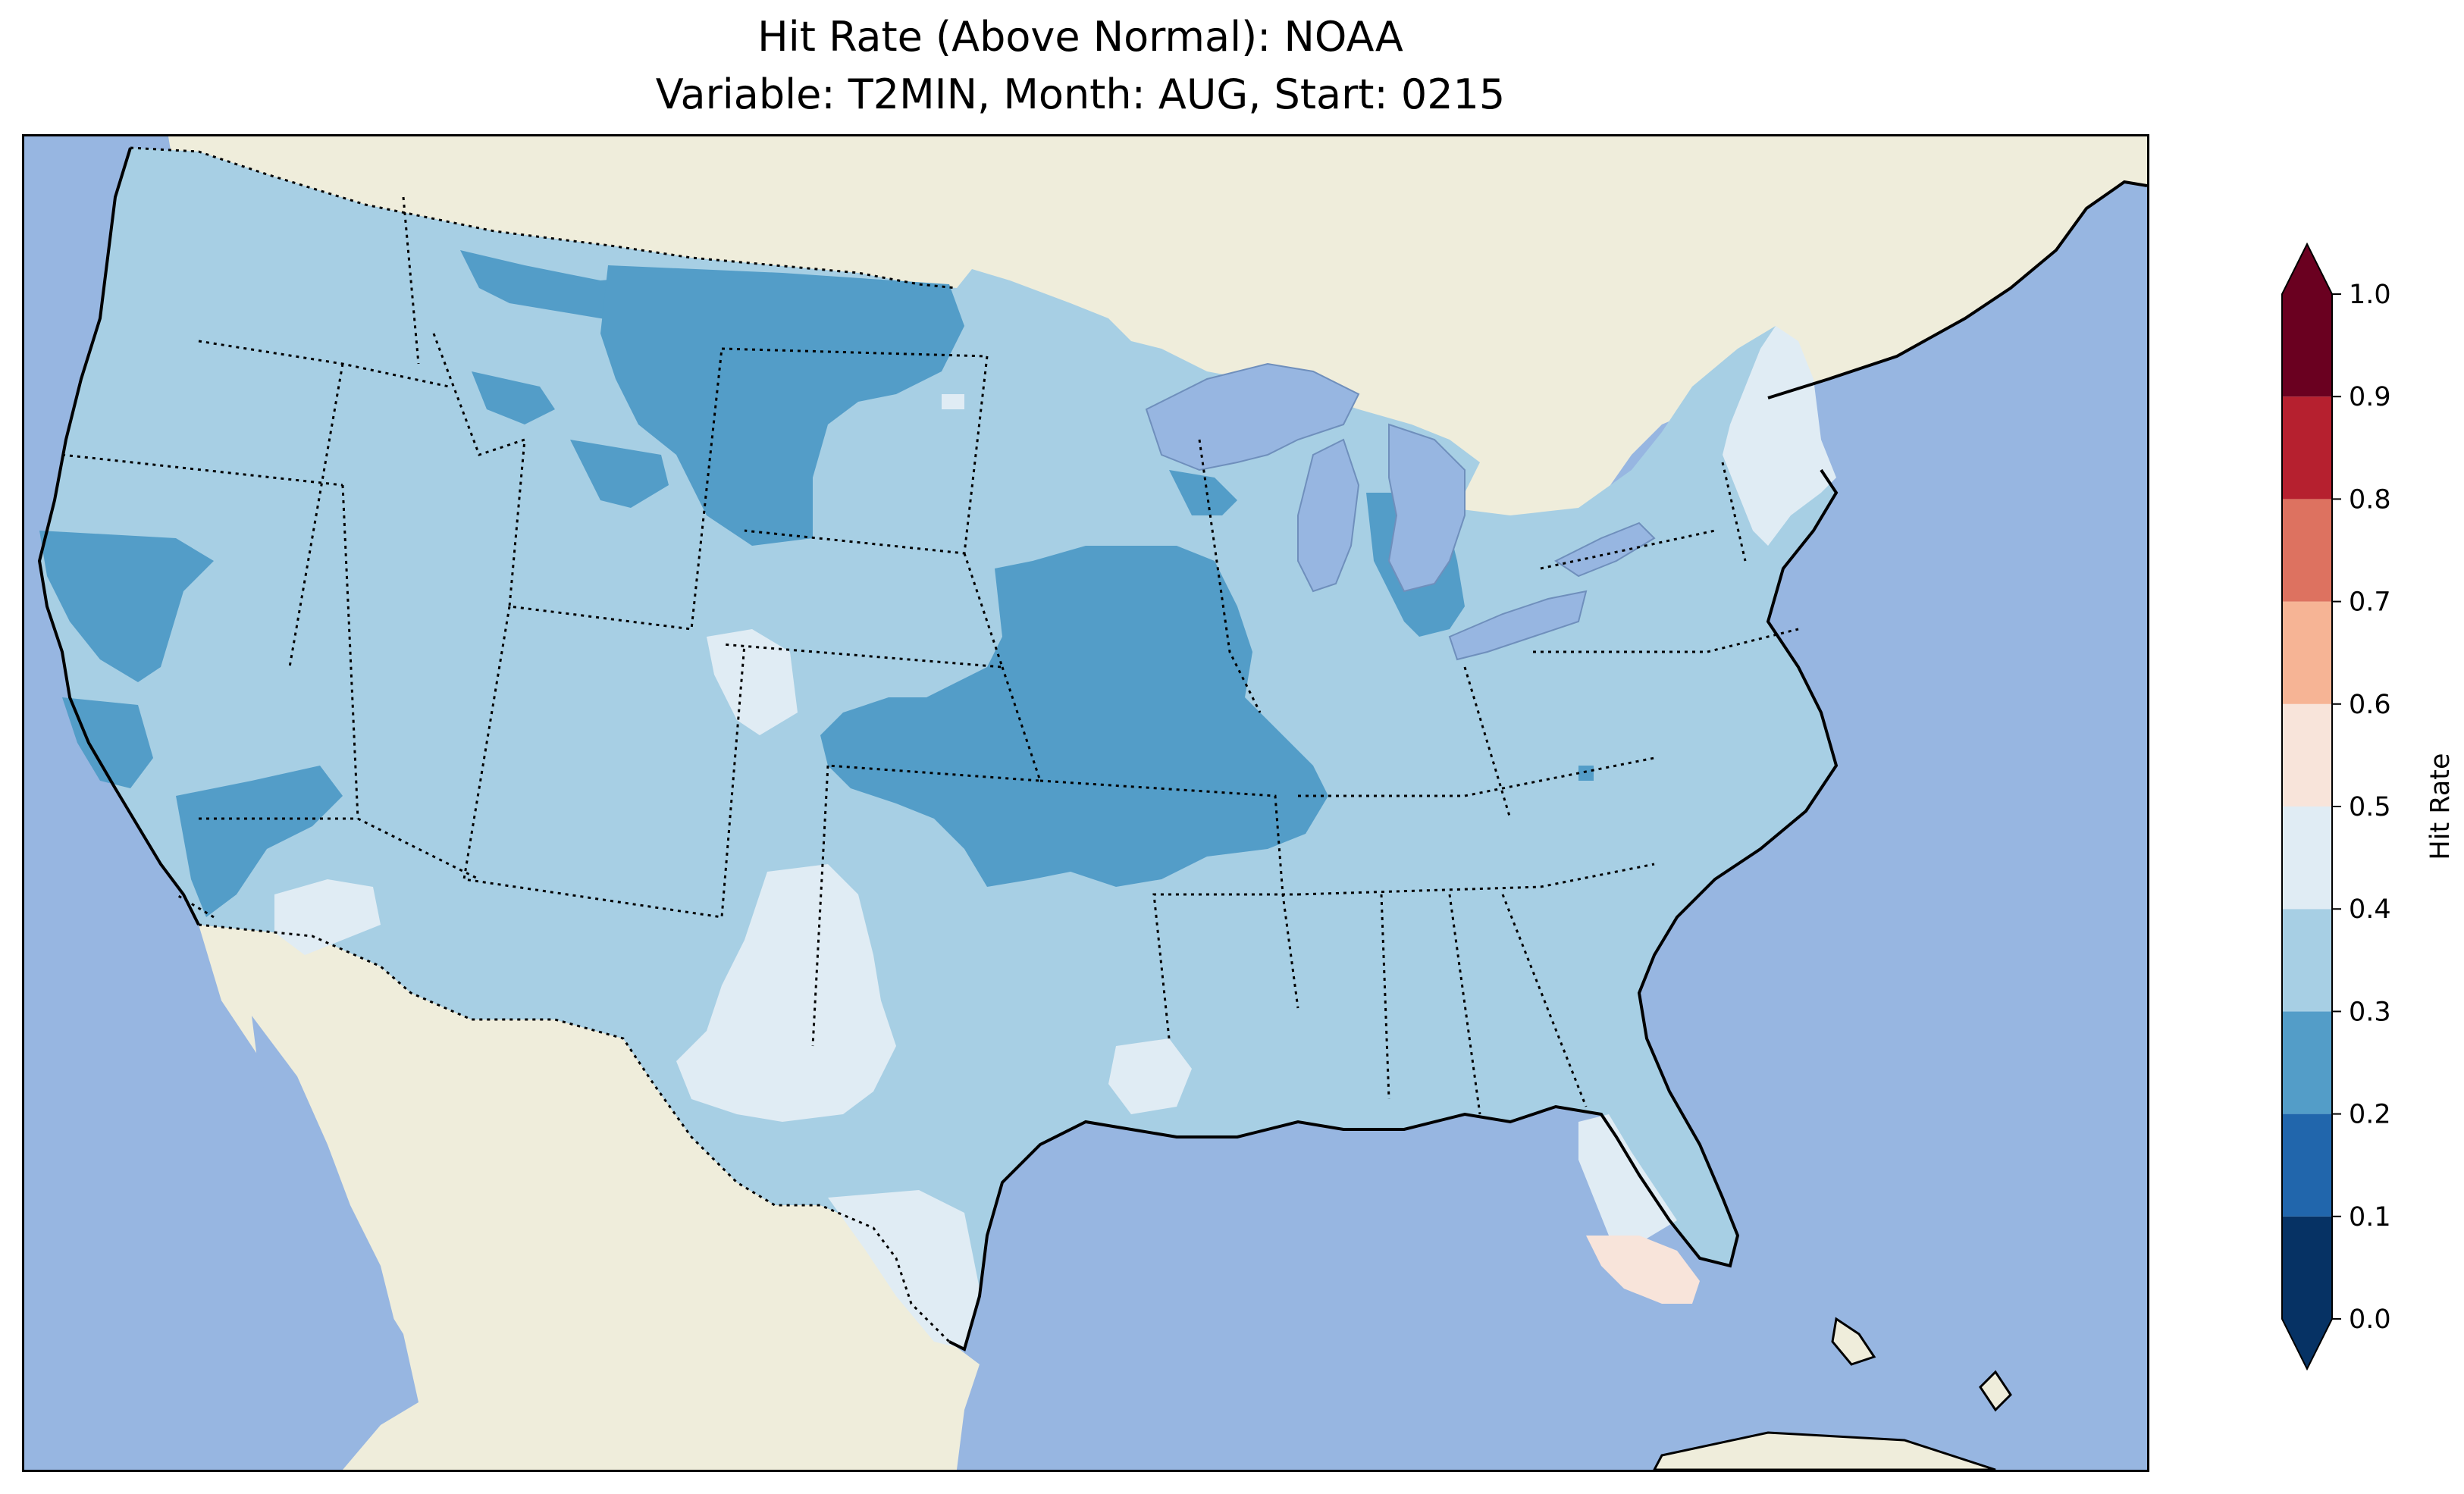 The image size is (2464, 1494). I want to click on gulf-of-california, so click(324, 1190).